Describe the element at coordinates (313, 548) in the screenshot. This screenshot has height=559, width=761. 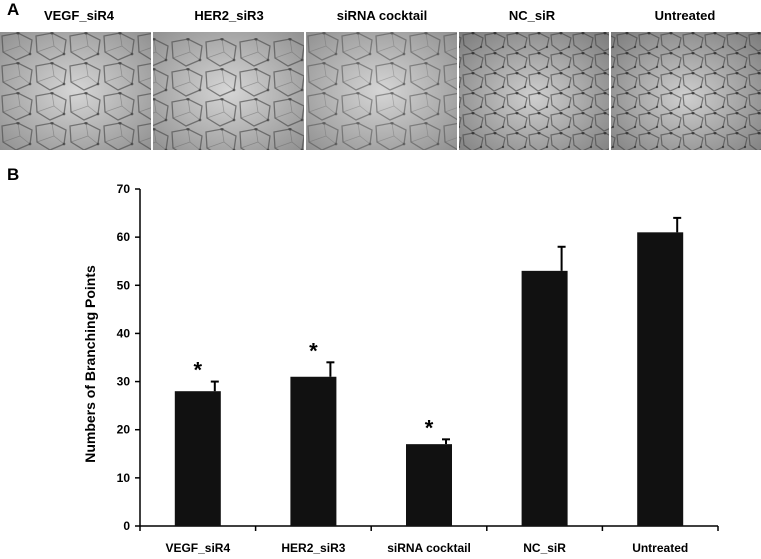
I see `x-category-label: HER2_siR3` at that location.